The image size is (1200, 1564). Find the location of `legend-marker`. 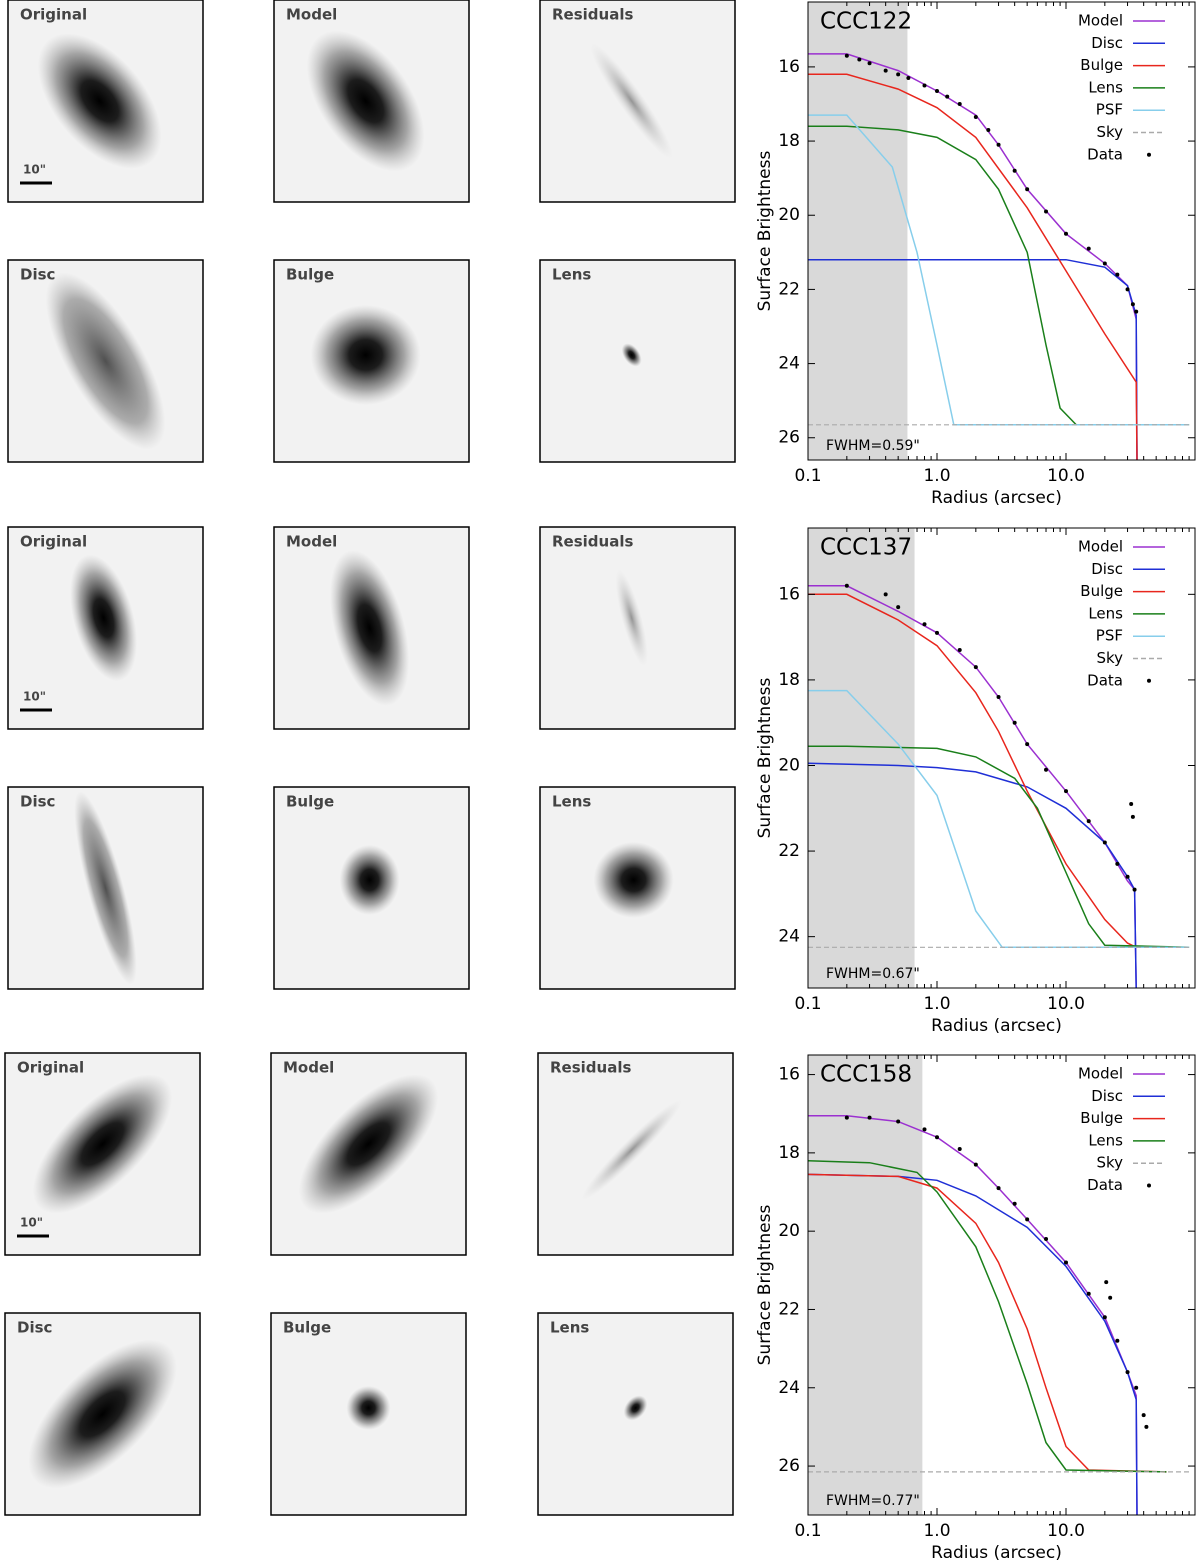

legend-marker is located at coordinates (1149, 1185).